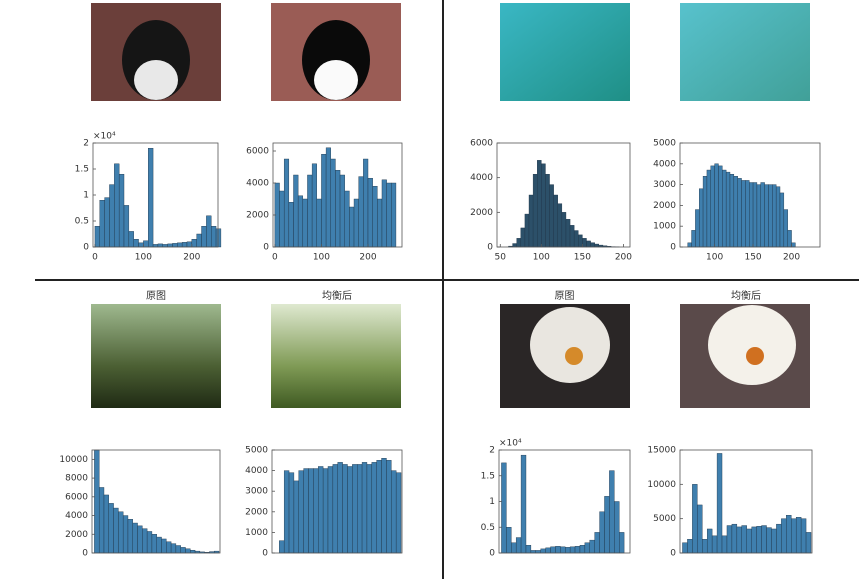  What do you see at coordinates (661, 451) in the screenshot?
I see `y-tick-label: 15000` at bounding box center [661, 451].